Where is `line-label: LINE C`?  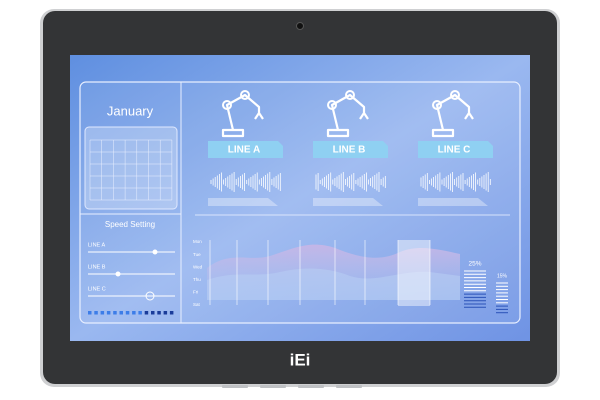 line-label: LINE C is located at coordinates (454, 150).